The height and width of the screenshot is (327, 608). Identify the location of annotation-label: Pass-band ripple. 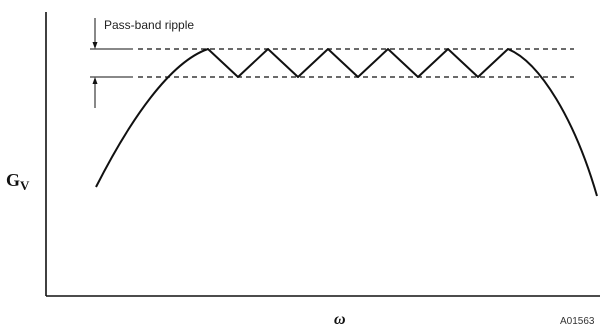
(149, 25).